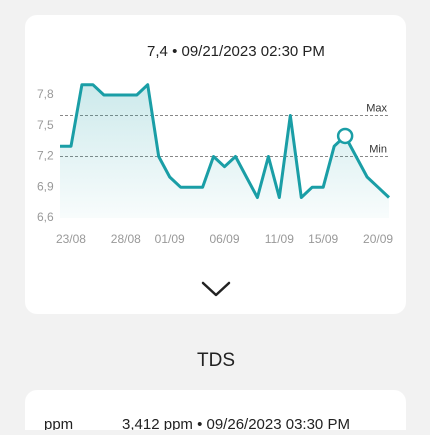 This screenshot has width=430, height=435. Describe the element at coordinates (216, 360) in the screenshot. I see `section-title: TDS` at that location.